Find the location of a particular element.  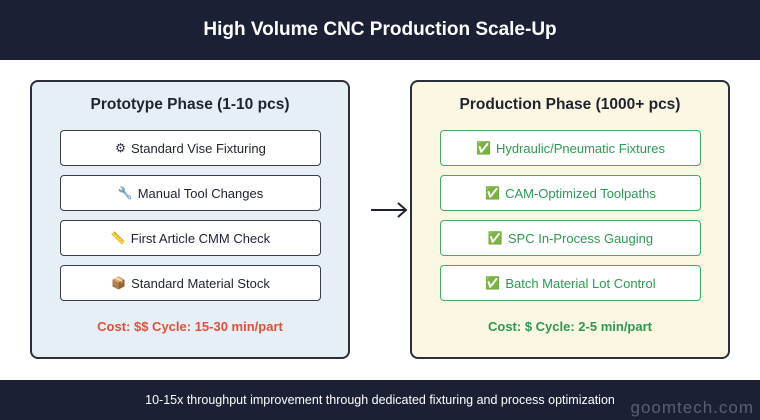

production-item-lot-control: ✅ Batch Material Lot Control is located at coordinates (570, 283).